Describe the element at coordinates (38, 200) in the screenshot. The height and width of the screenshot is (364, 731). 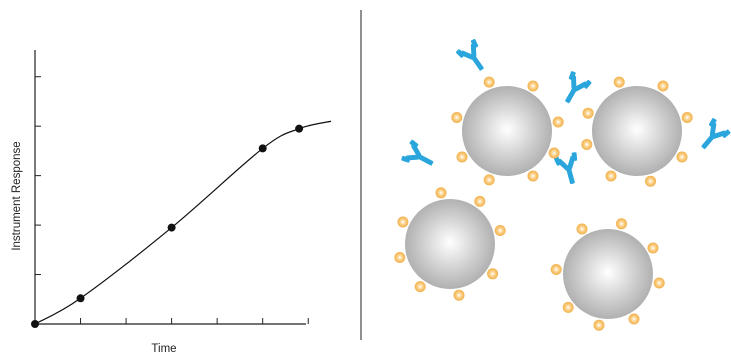
I see `y-ticks` at that location.